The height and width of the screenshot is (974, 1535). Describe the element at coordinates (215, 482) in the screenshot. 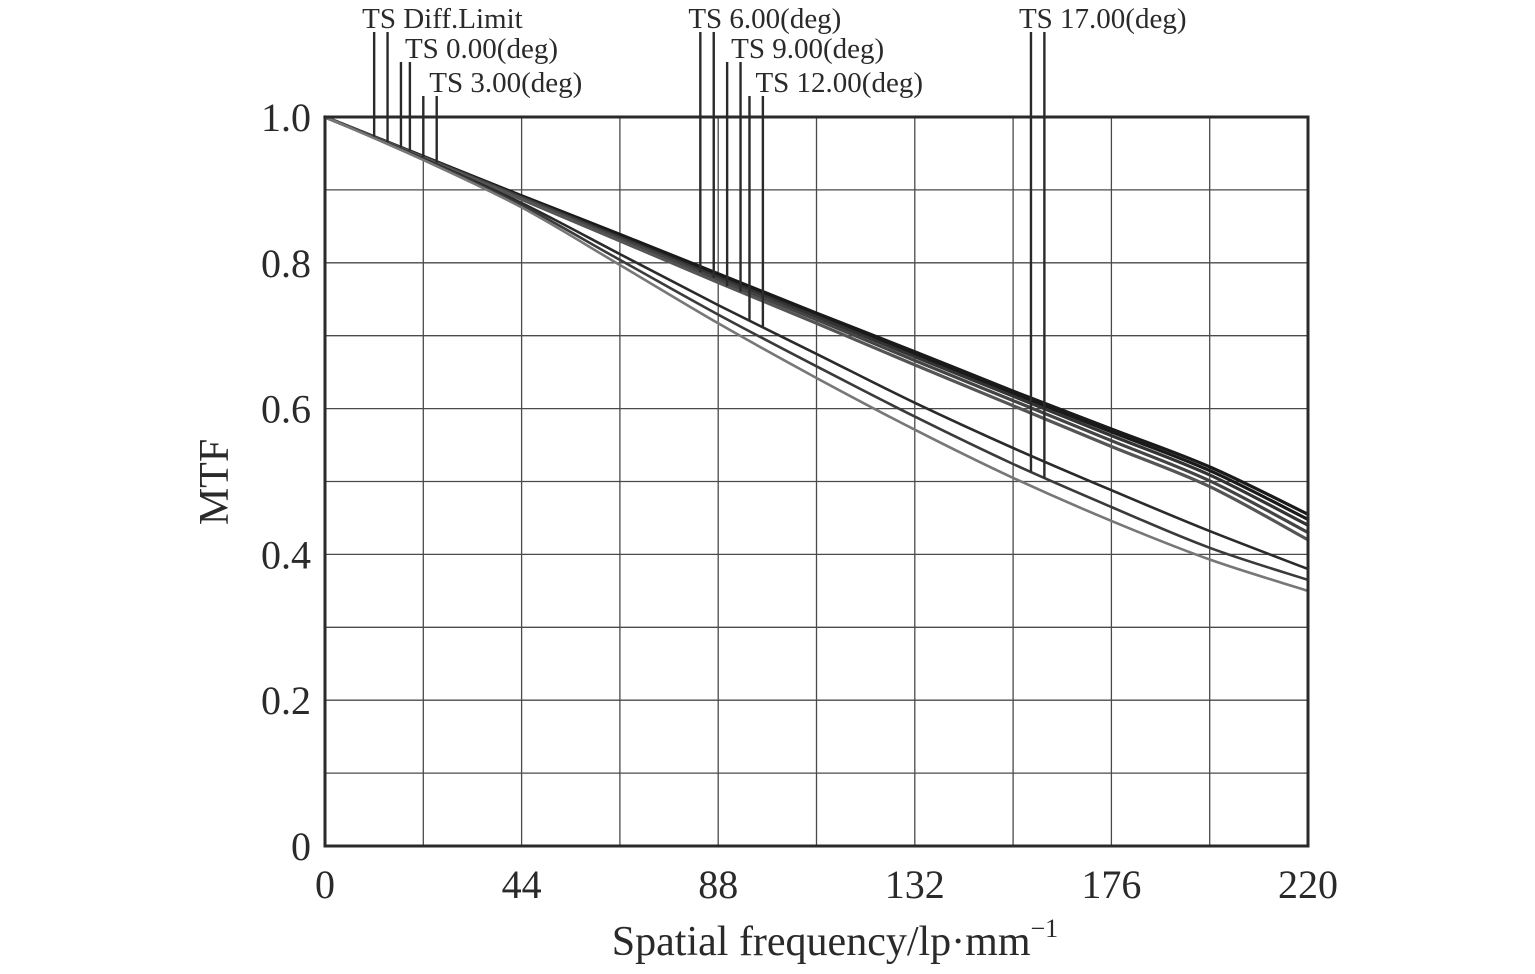

I see `y-axis-title: MTF` at that location.